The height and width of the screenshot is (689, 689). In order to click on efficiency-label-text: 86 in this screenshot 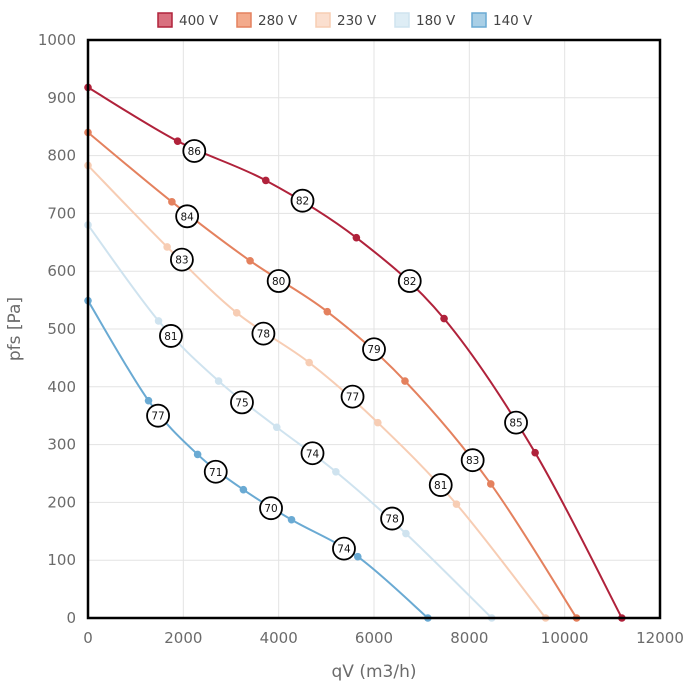, I will do `click(195, 152)`.